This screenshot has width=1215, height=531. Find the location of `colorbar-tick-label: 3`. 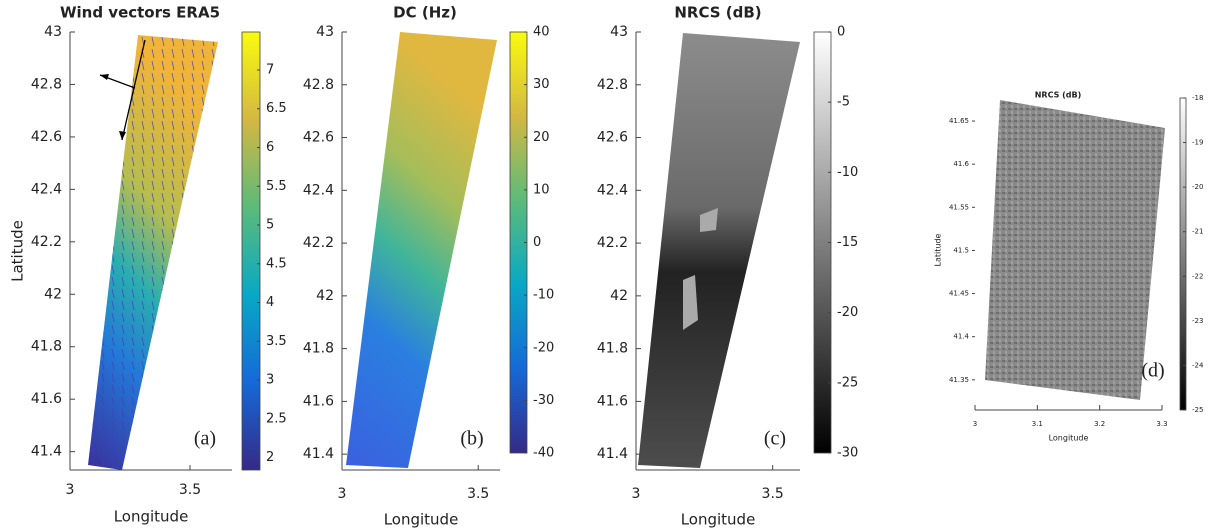

colorbar-tick-label: 3 is located at coordinates (270, 380).